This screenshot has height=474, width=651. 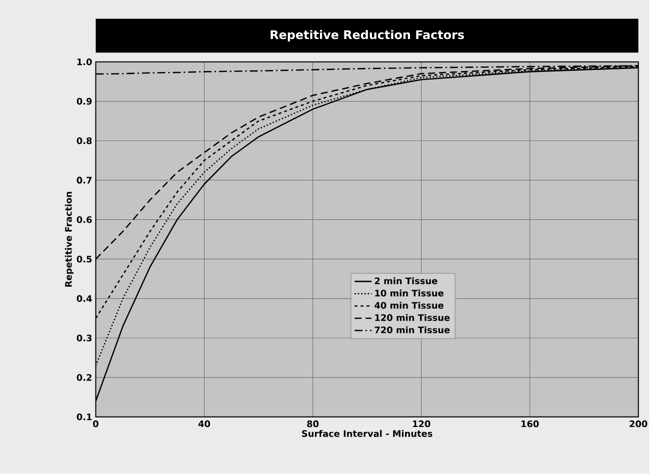 I want to click on legend-label: 10 min Tissue, so click(x=409, y=293).